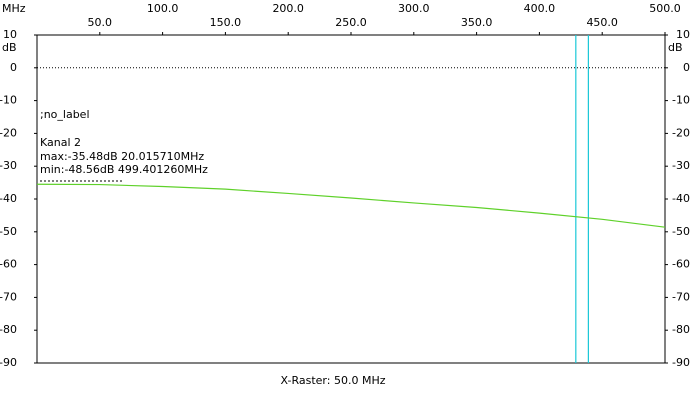 The image size is (700, 400). Describe the element at coordinates (226, 22) in the screenshot. I see `x-tick-label: 150.0` at that location.